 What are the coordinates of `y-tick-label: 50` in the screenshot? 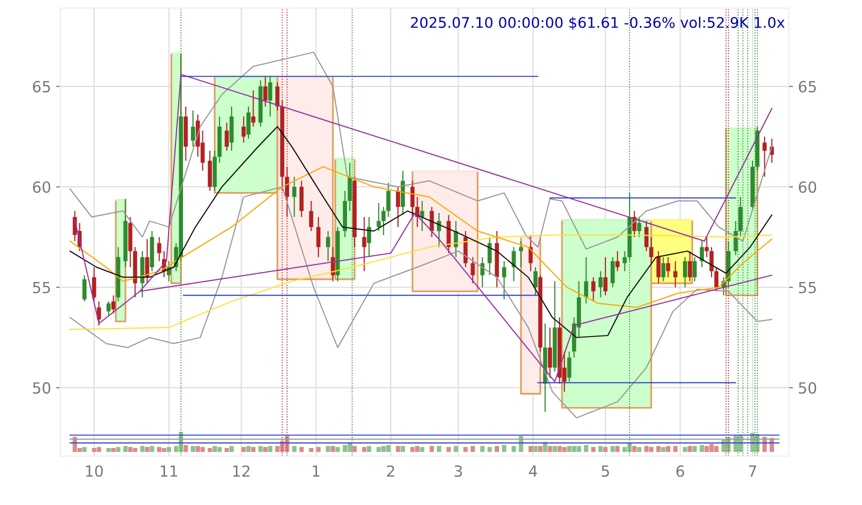 It's located at (41, 388).